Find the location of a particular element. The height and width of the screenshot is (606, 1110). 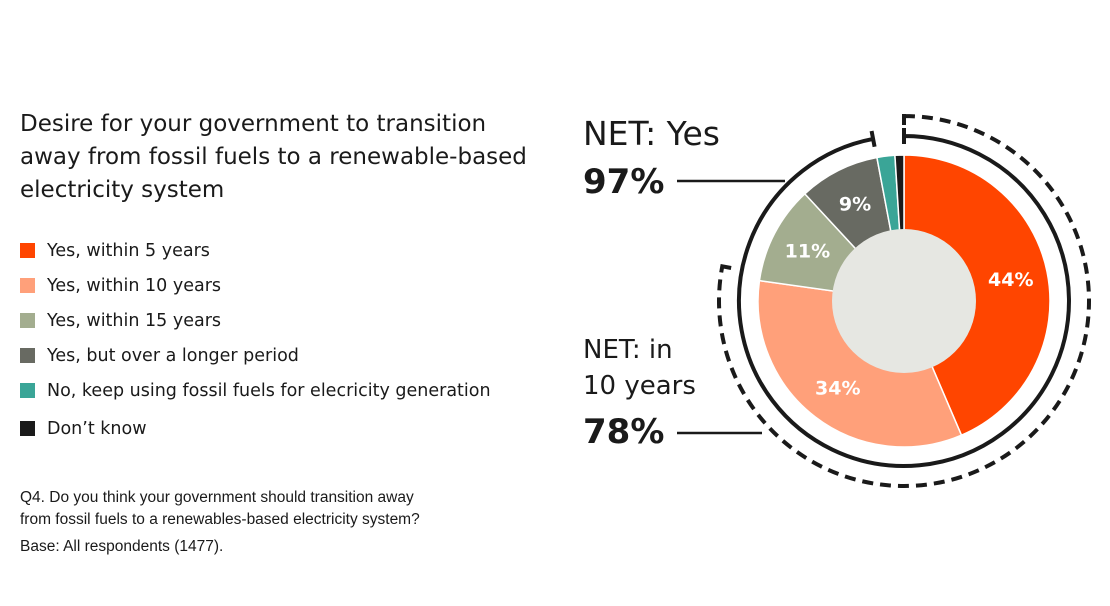

net-10y-label-line2: 10 years is located at coordinates (639, 386).